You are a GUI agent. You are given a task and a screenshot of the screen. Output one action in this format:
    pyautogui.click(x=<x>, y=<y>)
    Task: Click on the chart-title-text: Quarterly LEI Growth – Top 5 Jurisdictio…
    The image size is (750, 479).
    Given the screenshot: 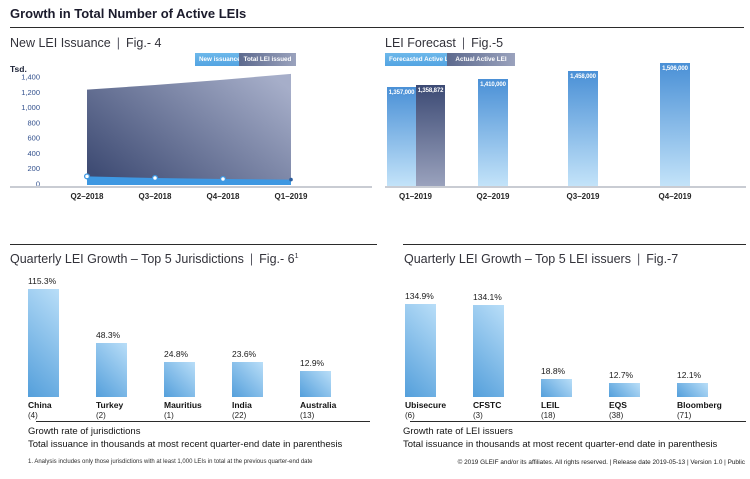 What is the action you would take?
    pyautogui.click(x=127, y=259)
    